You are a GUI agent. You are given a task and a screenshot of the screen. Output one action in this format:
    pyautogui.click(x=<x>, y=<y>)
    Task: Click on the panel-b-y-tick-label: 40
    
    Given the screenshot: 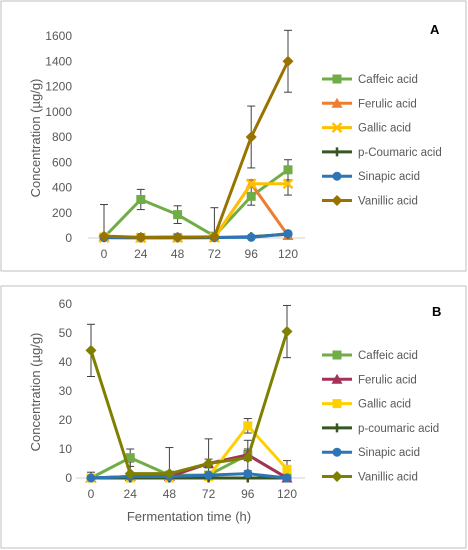 What is the action you would take?
    pyautogui.click(x=66, y=362)
    